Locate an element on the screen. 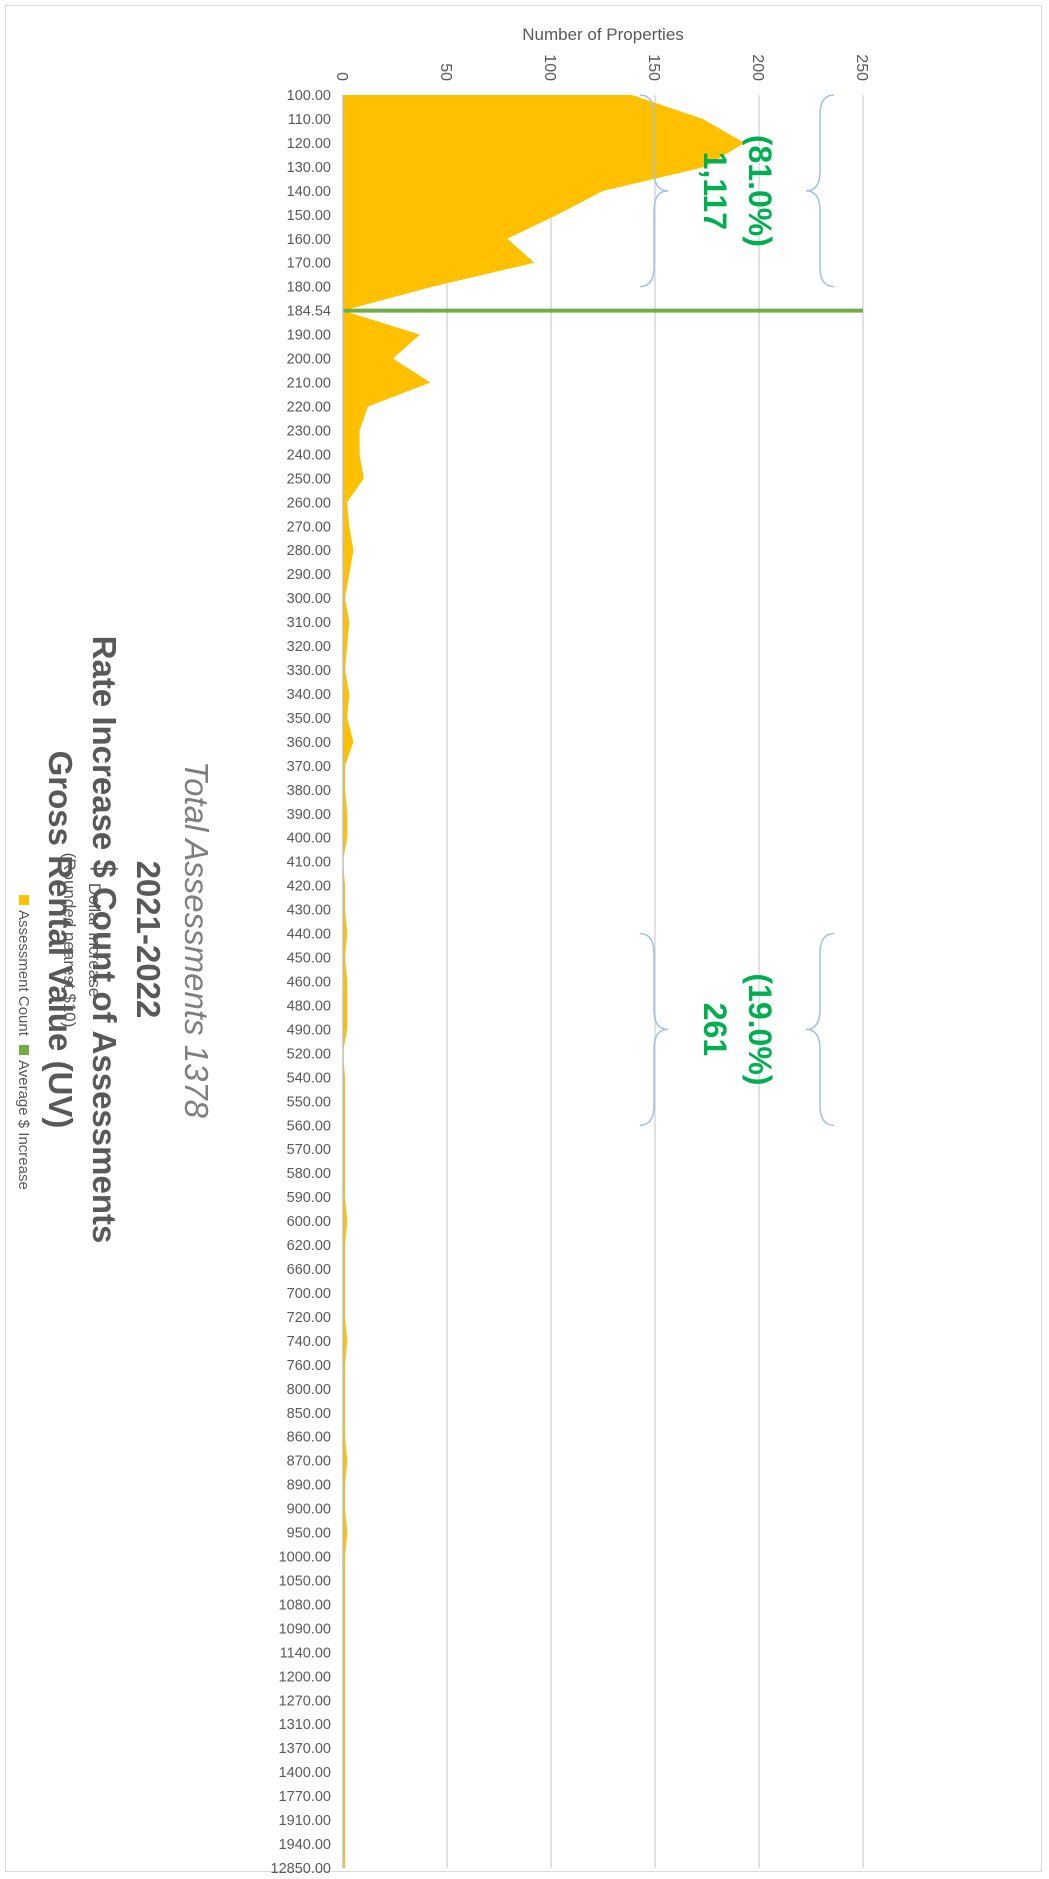  x-axis-label: Dollar Increase is located at coordinates (94, 940).